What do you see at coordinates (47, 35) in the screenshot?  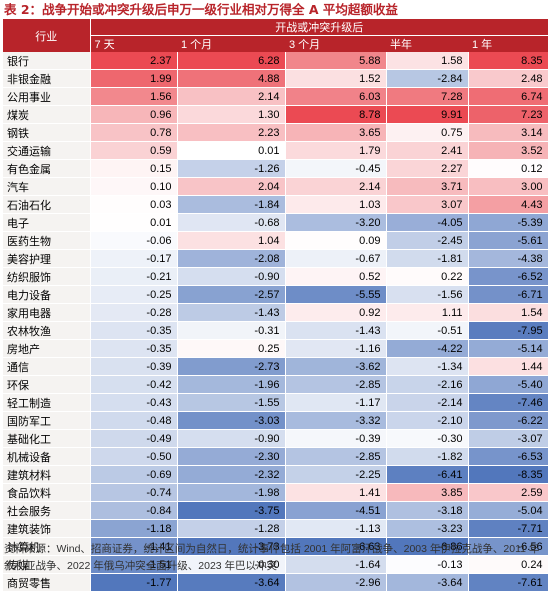 I see `industry-column-header: 行业` at bounding box center [47, 35].